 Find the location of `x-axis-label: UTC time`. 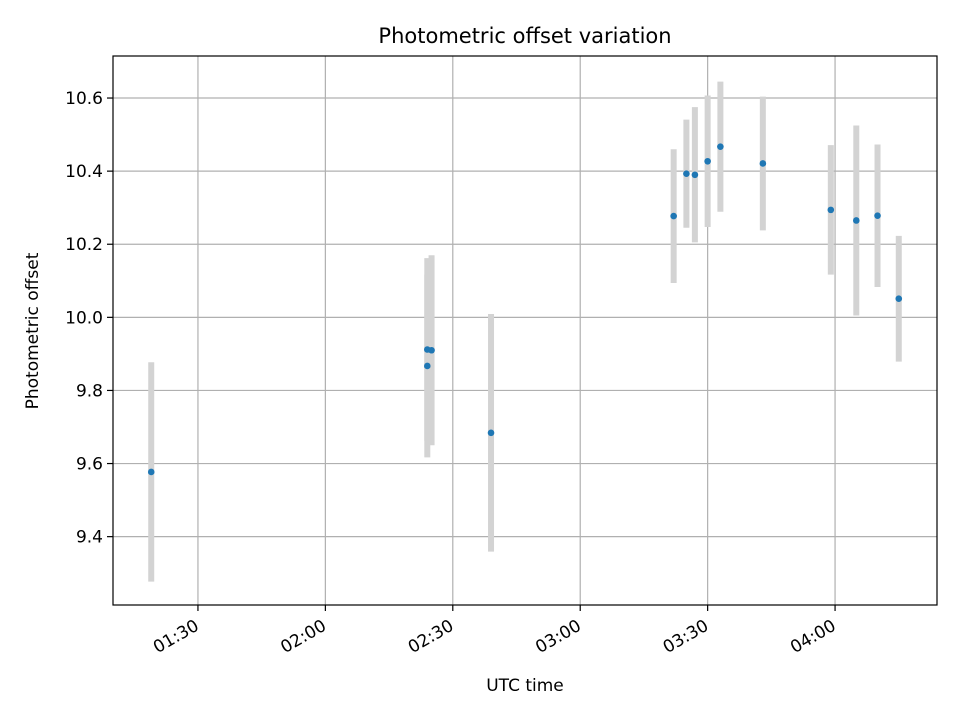

x-axis-label: UTC time is located at coordinates (525, 686).